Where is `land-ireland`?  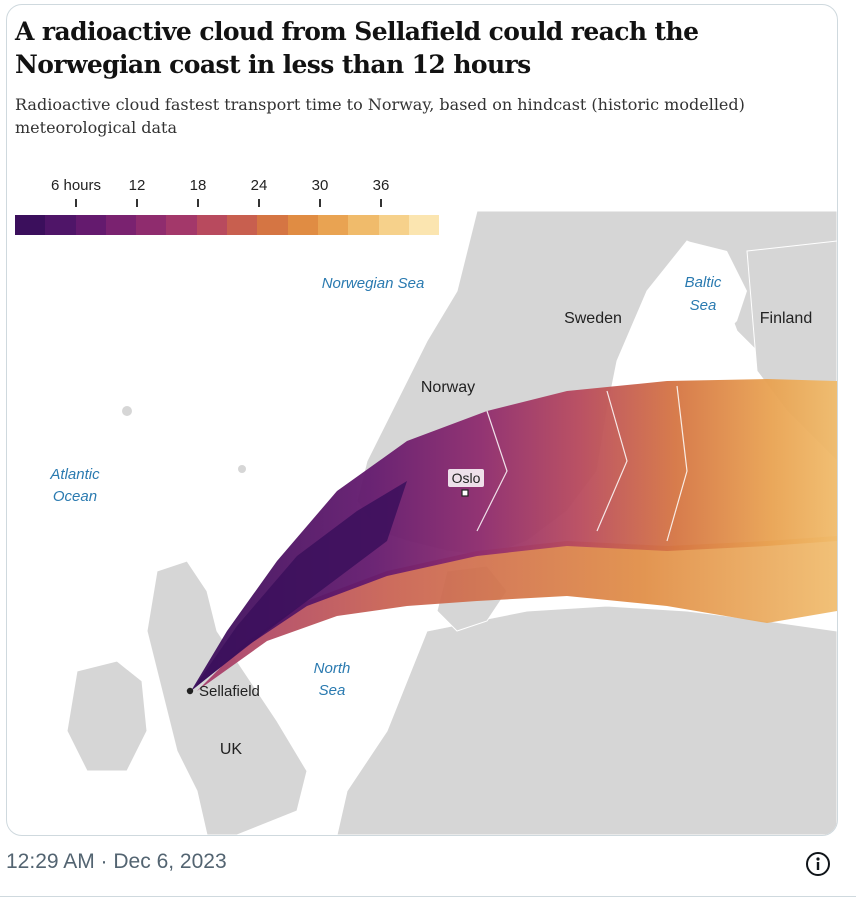 land-ireland is located at coordinates (107, 716).